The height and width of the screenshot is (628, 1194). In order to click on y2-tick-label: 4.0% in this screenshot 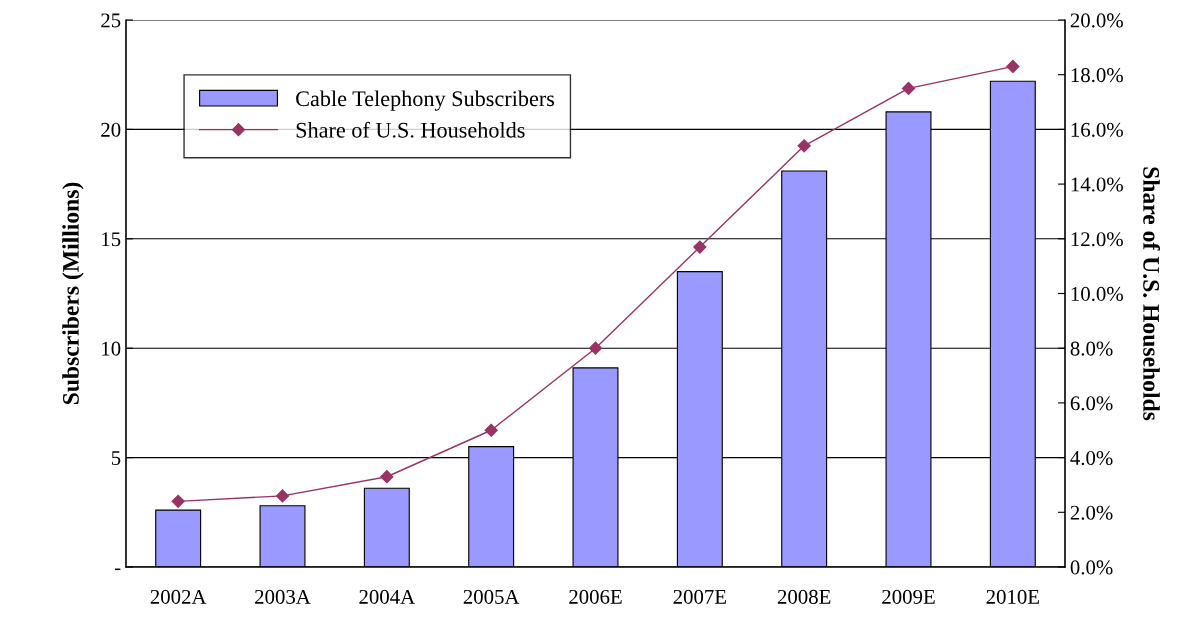, I will do `click(1091, 458)`.